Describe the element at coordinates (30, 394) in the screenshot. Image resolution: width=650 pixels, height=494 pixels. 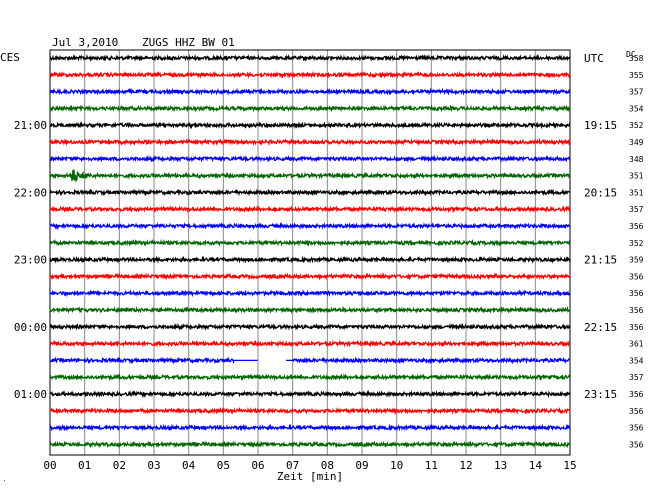
I see `left-hour-label: 01:00` at that location.